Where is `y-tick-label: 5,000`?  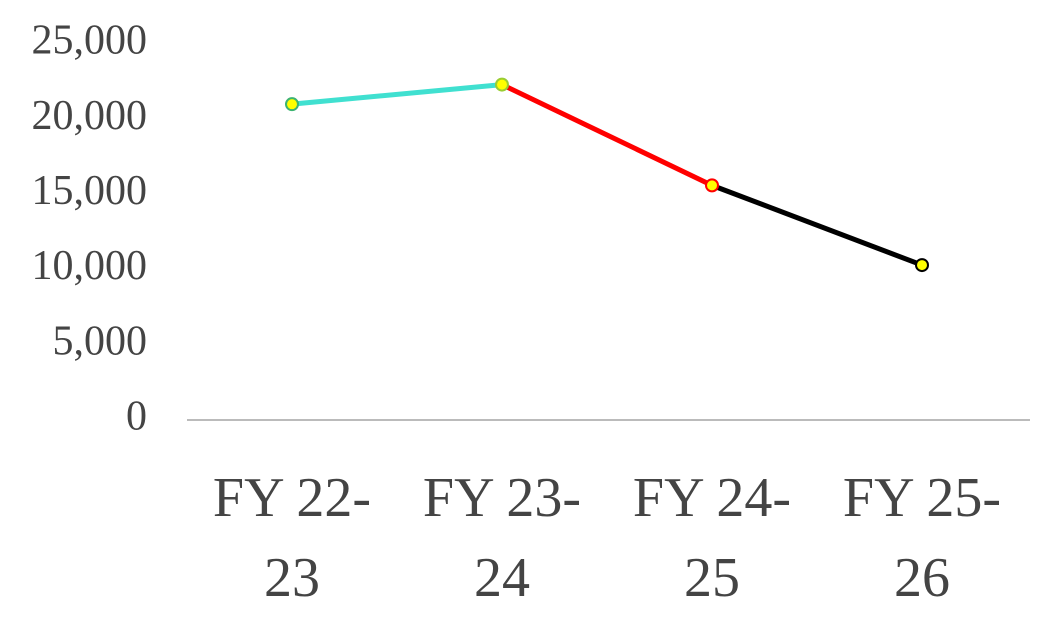
y-tick-label: 5,000 is located at coordinates (100, 341).